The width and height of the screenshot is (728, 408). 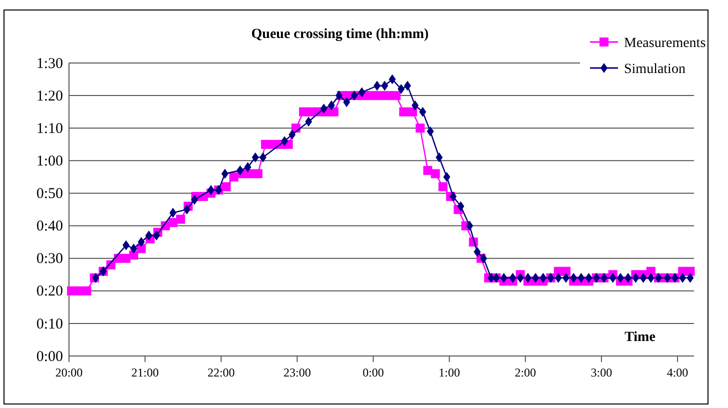 I want to click on x-tick-label: 1:00, so click(x=449, y=373).